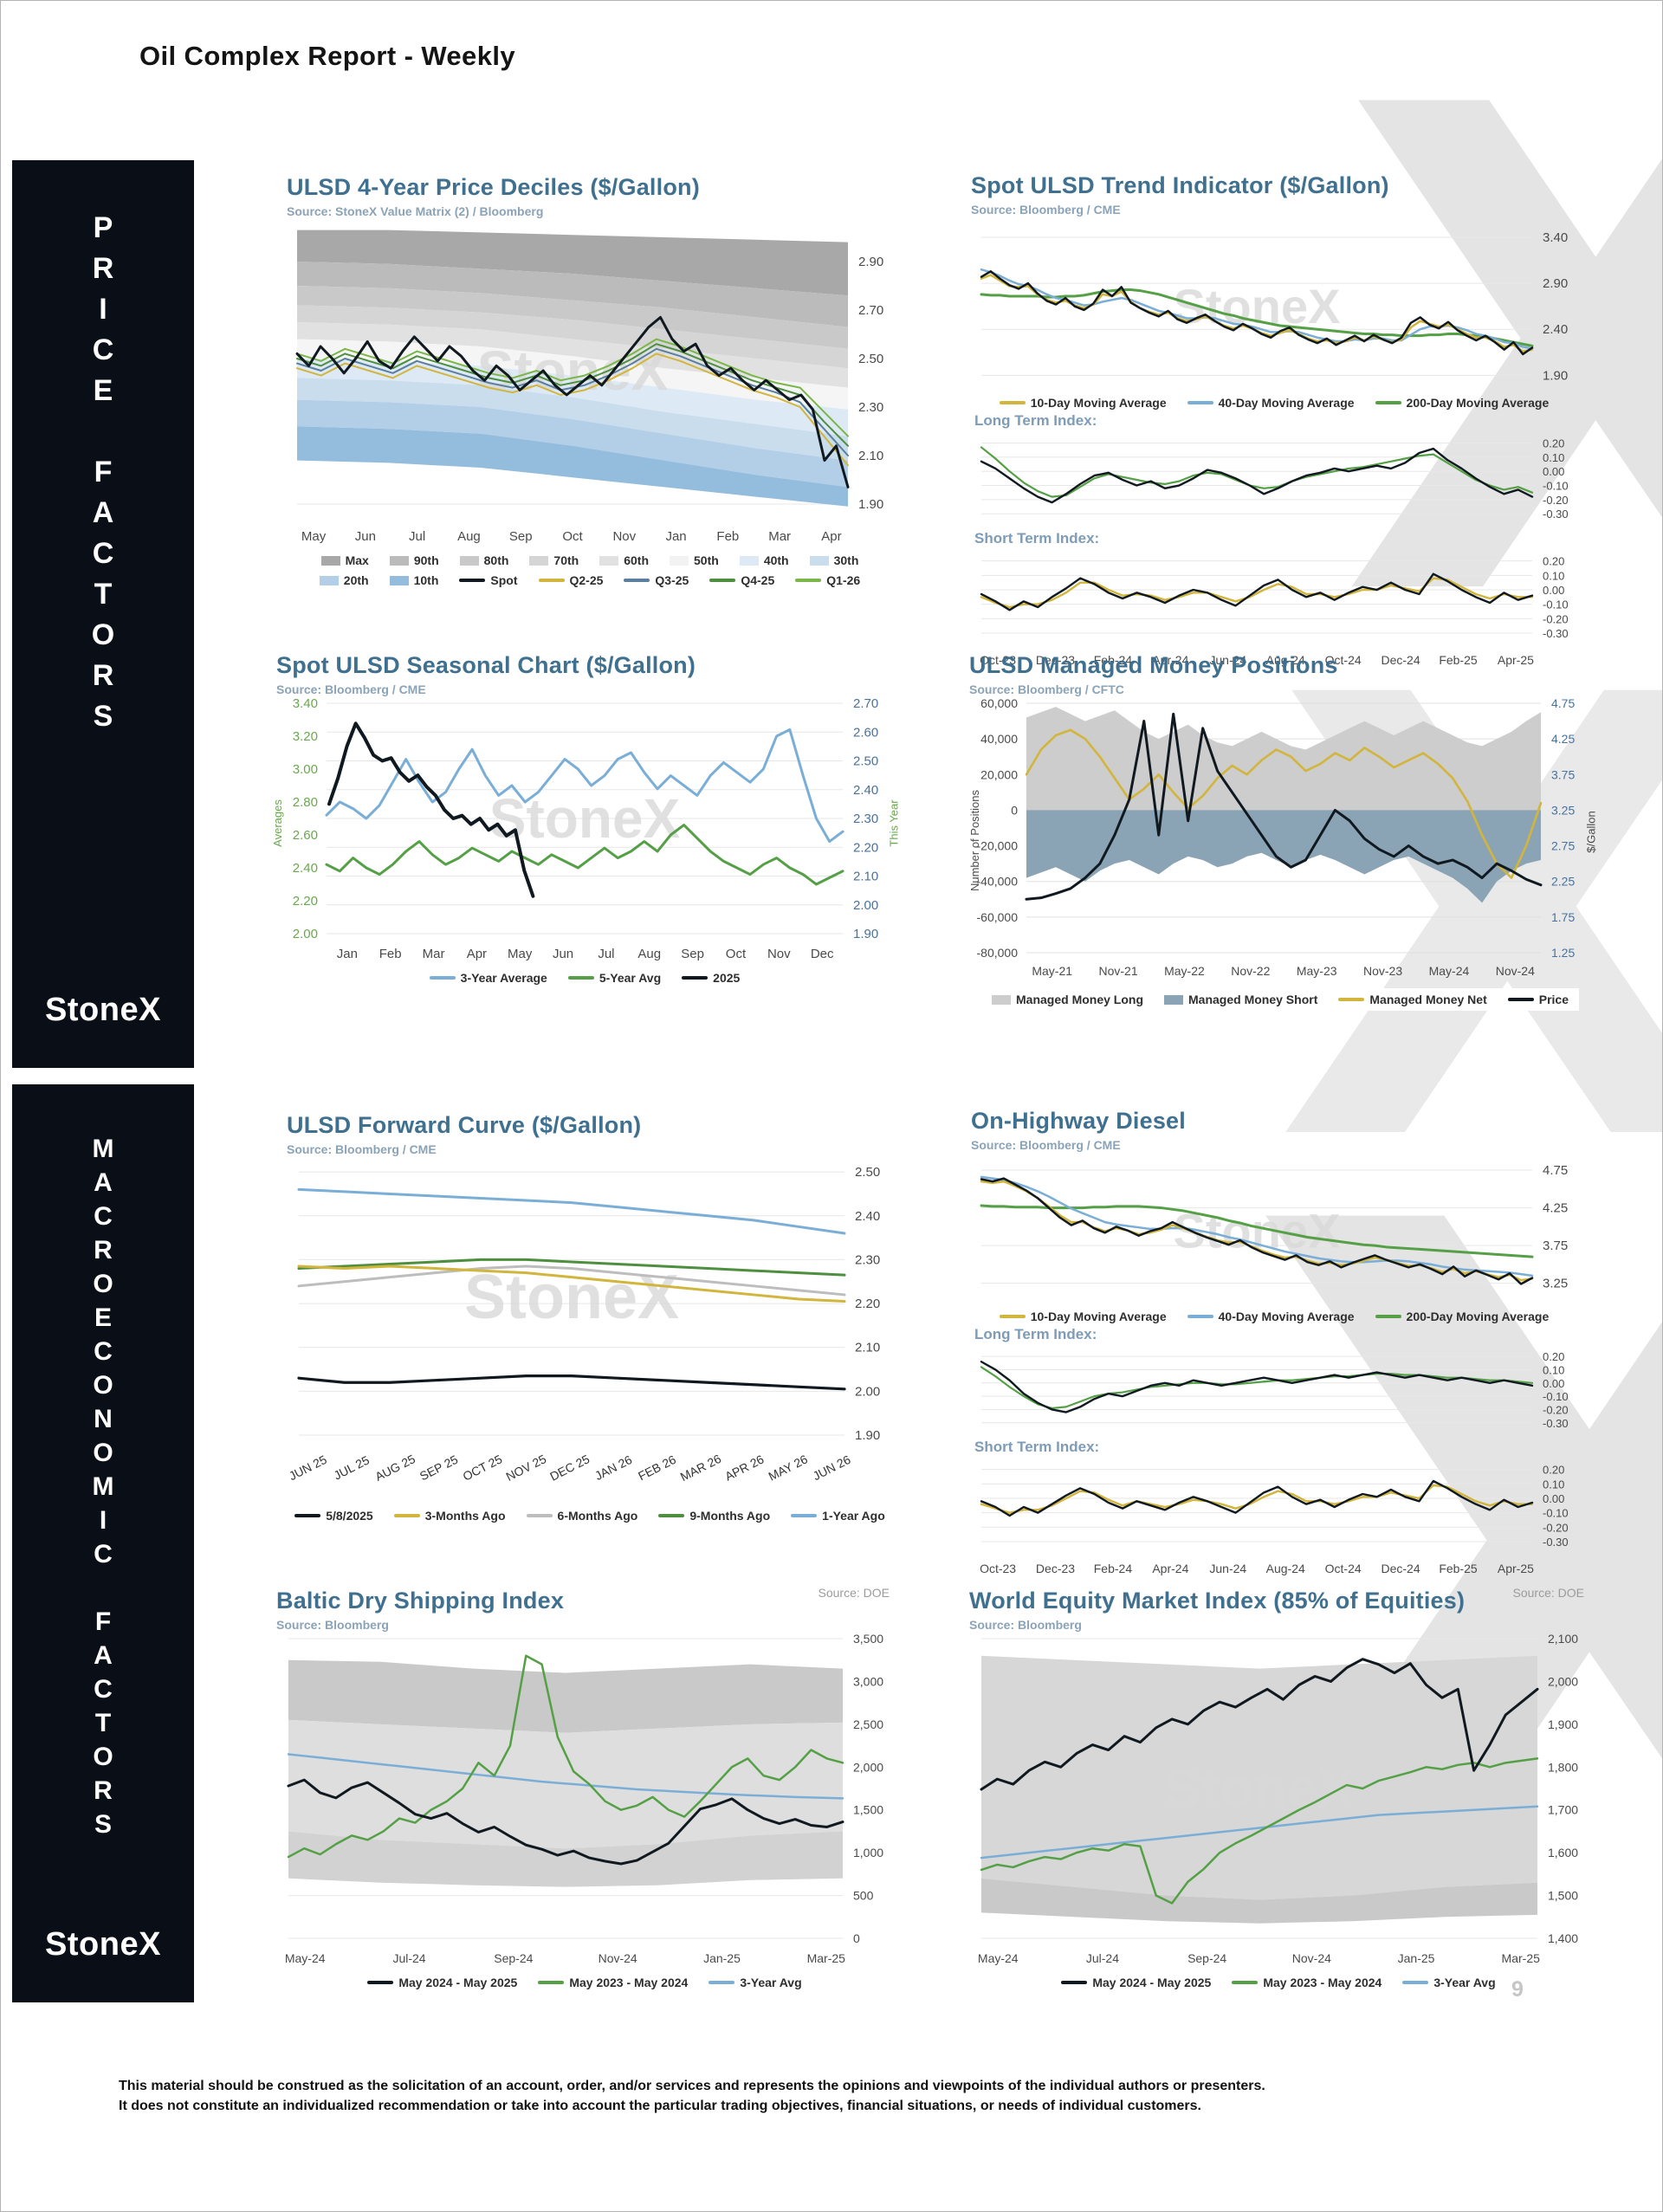 Image resolution: width=1663 pixels, height=2212 pixels. What do you see at coordinates (1555, 283) in the screenshot?
I see `svg-text: 2.90` at bounding box center [1555, 283].